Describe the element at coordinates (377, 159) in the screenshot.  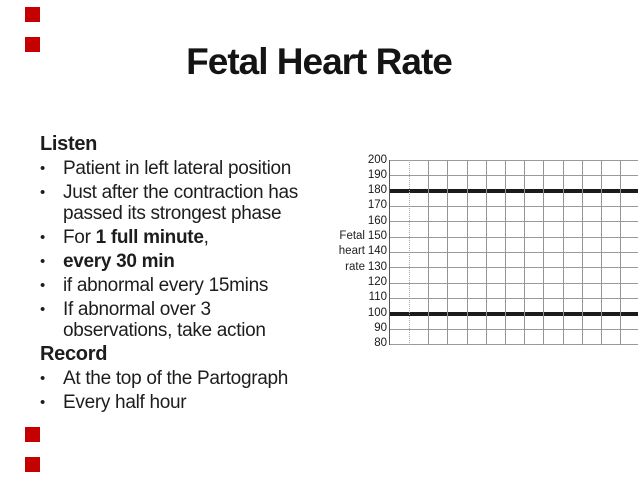
I see `y-tick-label: 200` at that location.